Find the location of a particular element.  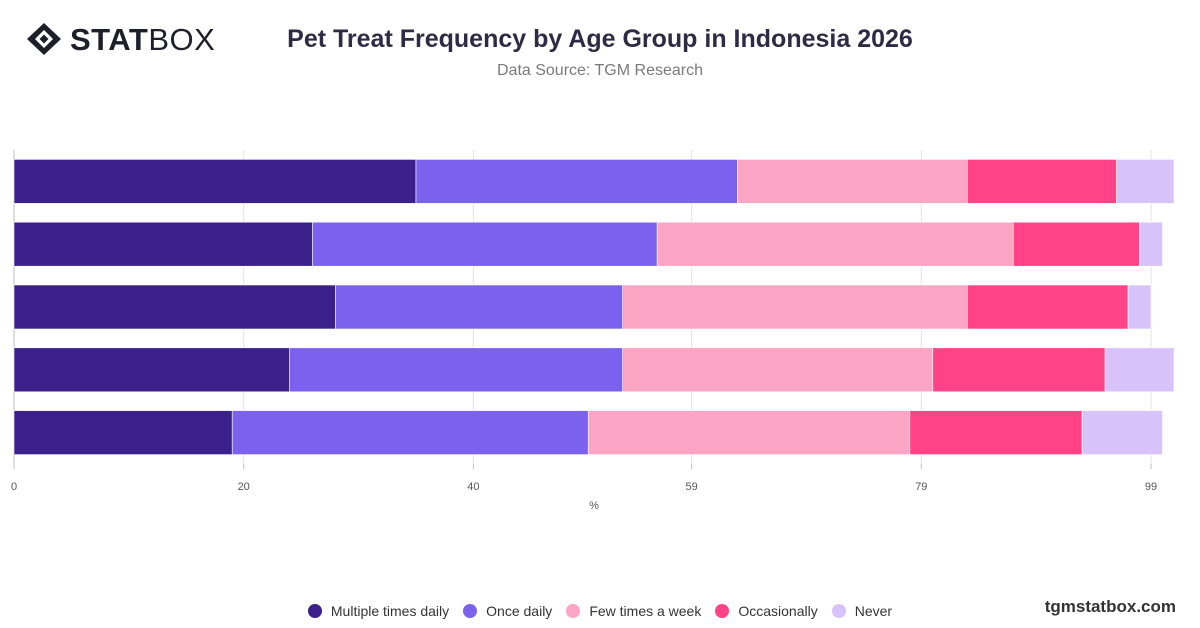

x-tick-label: 20 is located at coordinates (244, 487).